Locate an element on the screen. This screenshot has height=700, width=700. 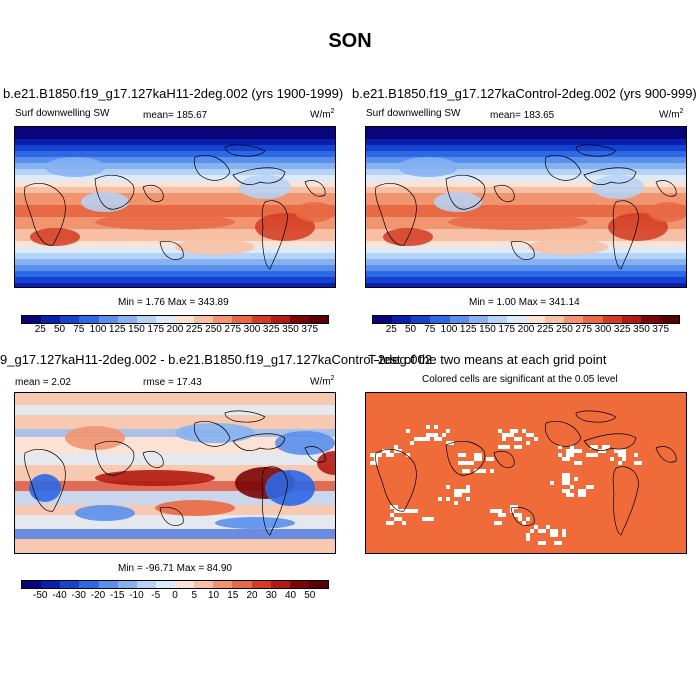
control-map is located at coordinates (526, 207).